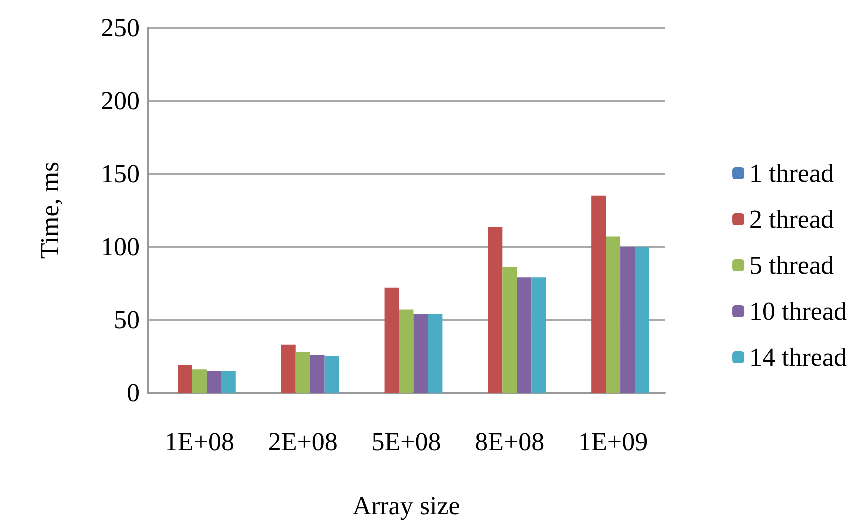  I want to click on legend-label: 14 thread, so click(799, 357).